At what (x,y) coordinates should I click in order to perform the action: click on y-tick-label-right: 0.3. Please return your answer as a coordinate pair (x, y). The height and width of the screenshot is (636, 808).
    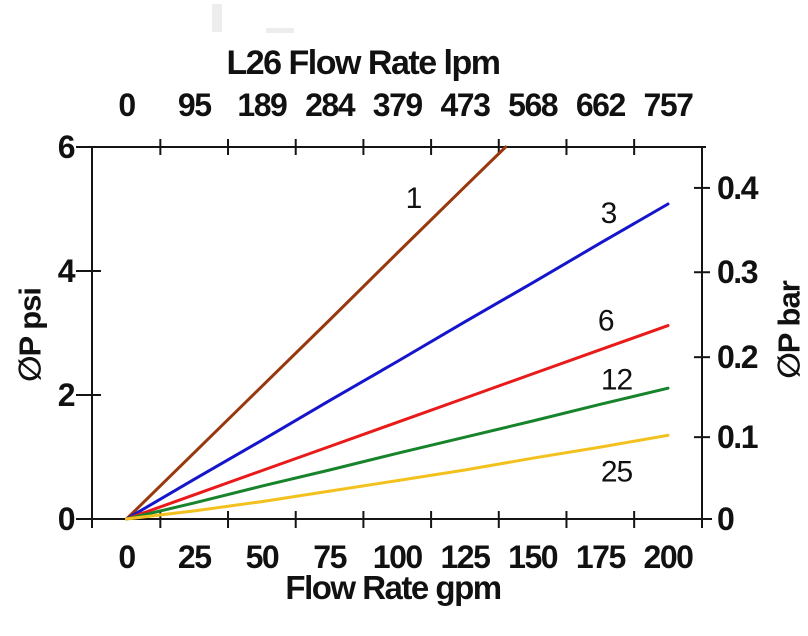
    Looking at the image, I should click on (737, 272).